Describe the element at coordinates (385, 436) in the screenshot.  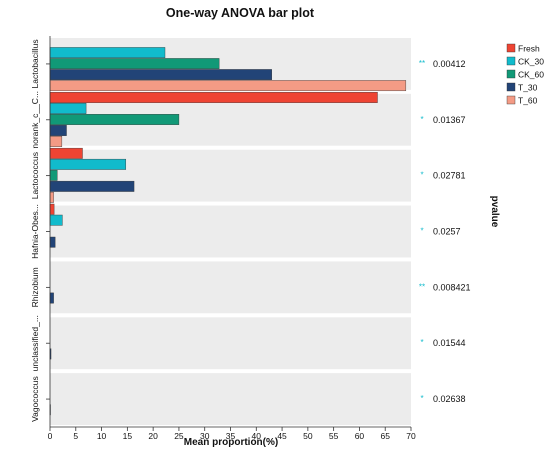
I see `x-tick-label: 65` at that location.